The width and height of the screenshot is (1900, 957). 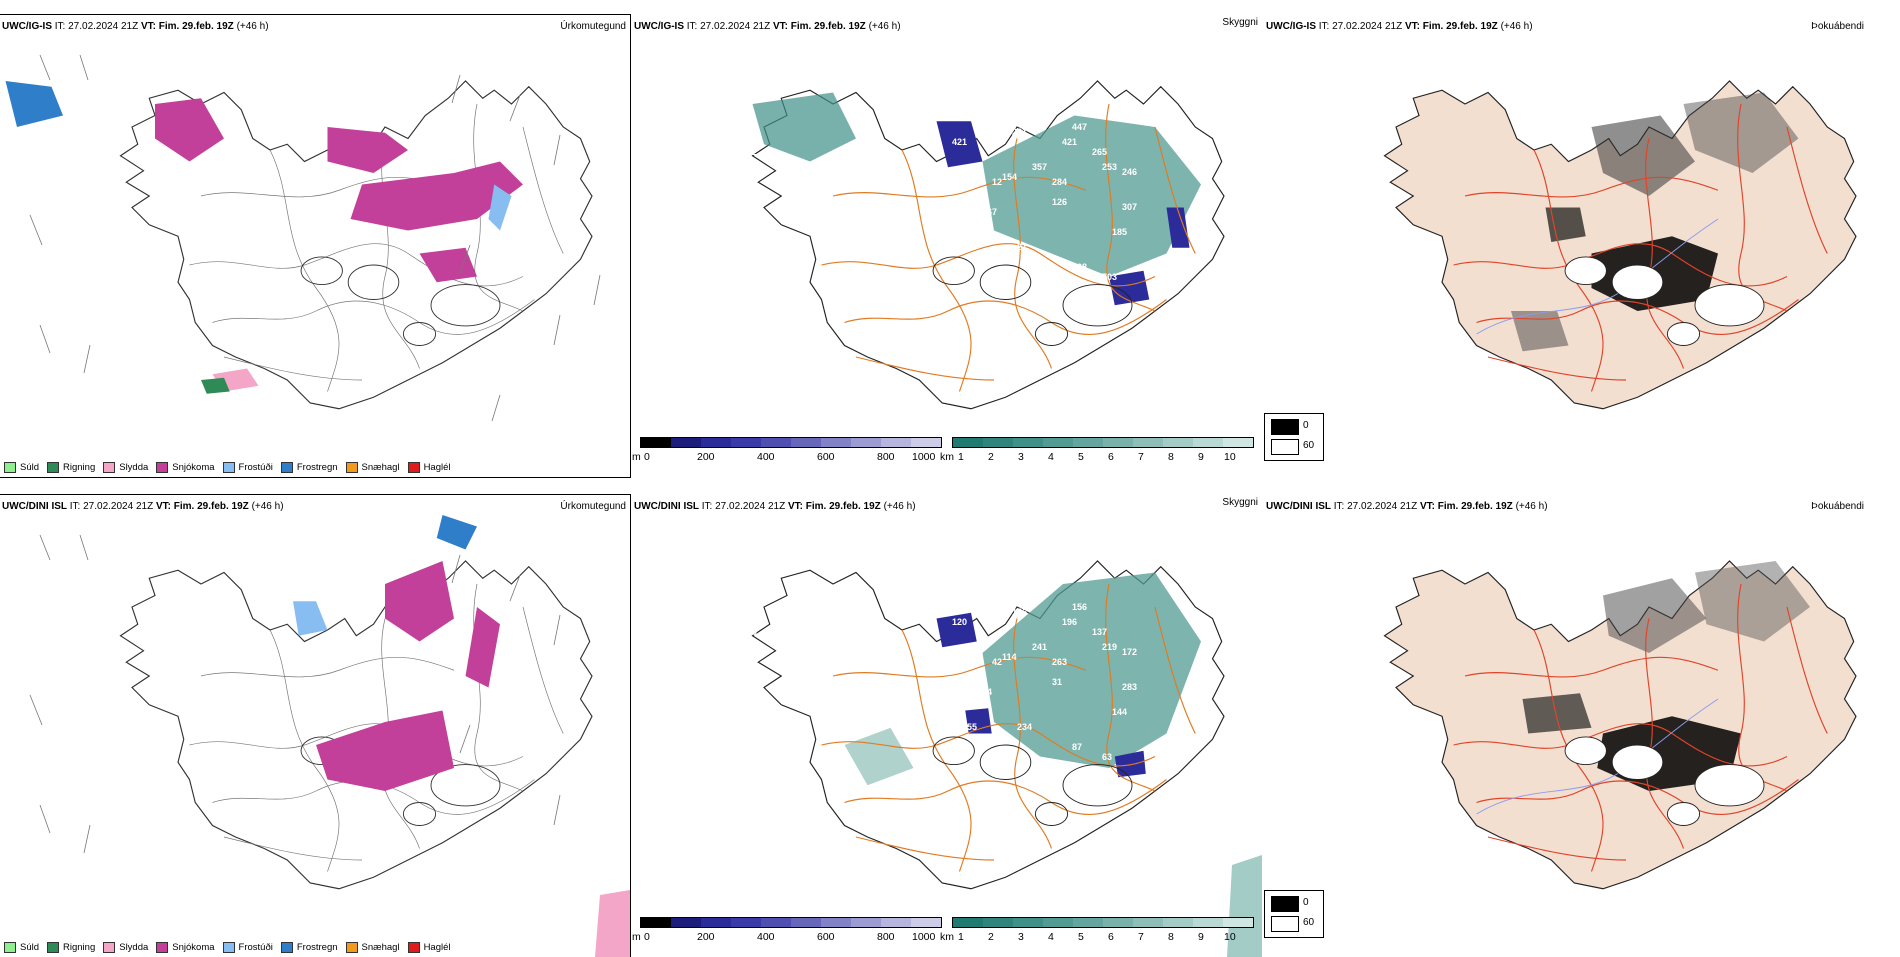 I want to click on legend-label: Rigning, so click(x=79, y=467).